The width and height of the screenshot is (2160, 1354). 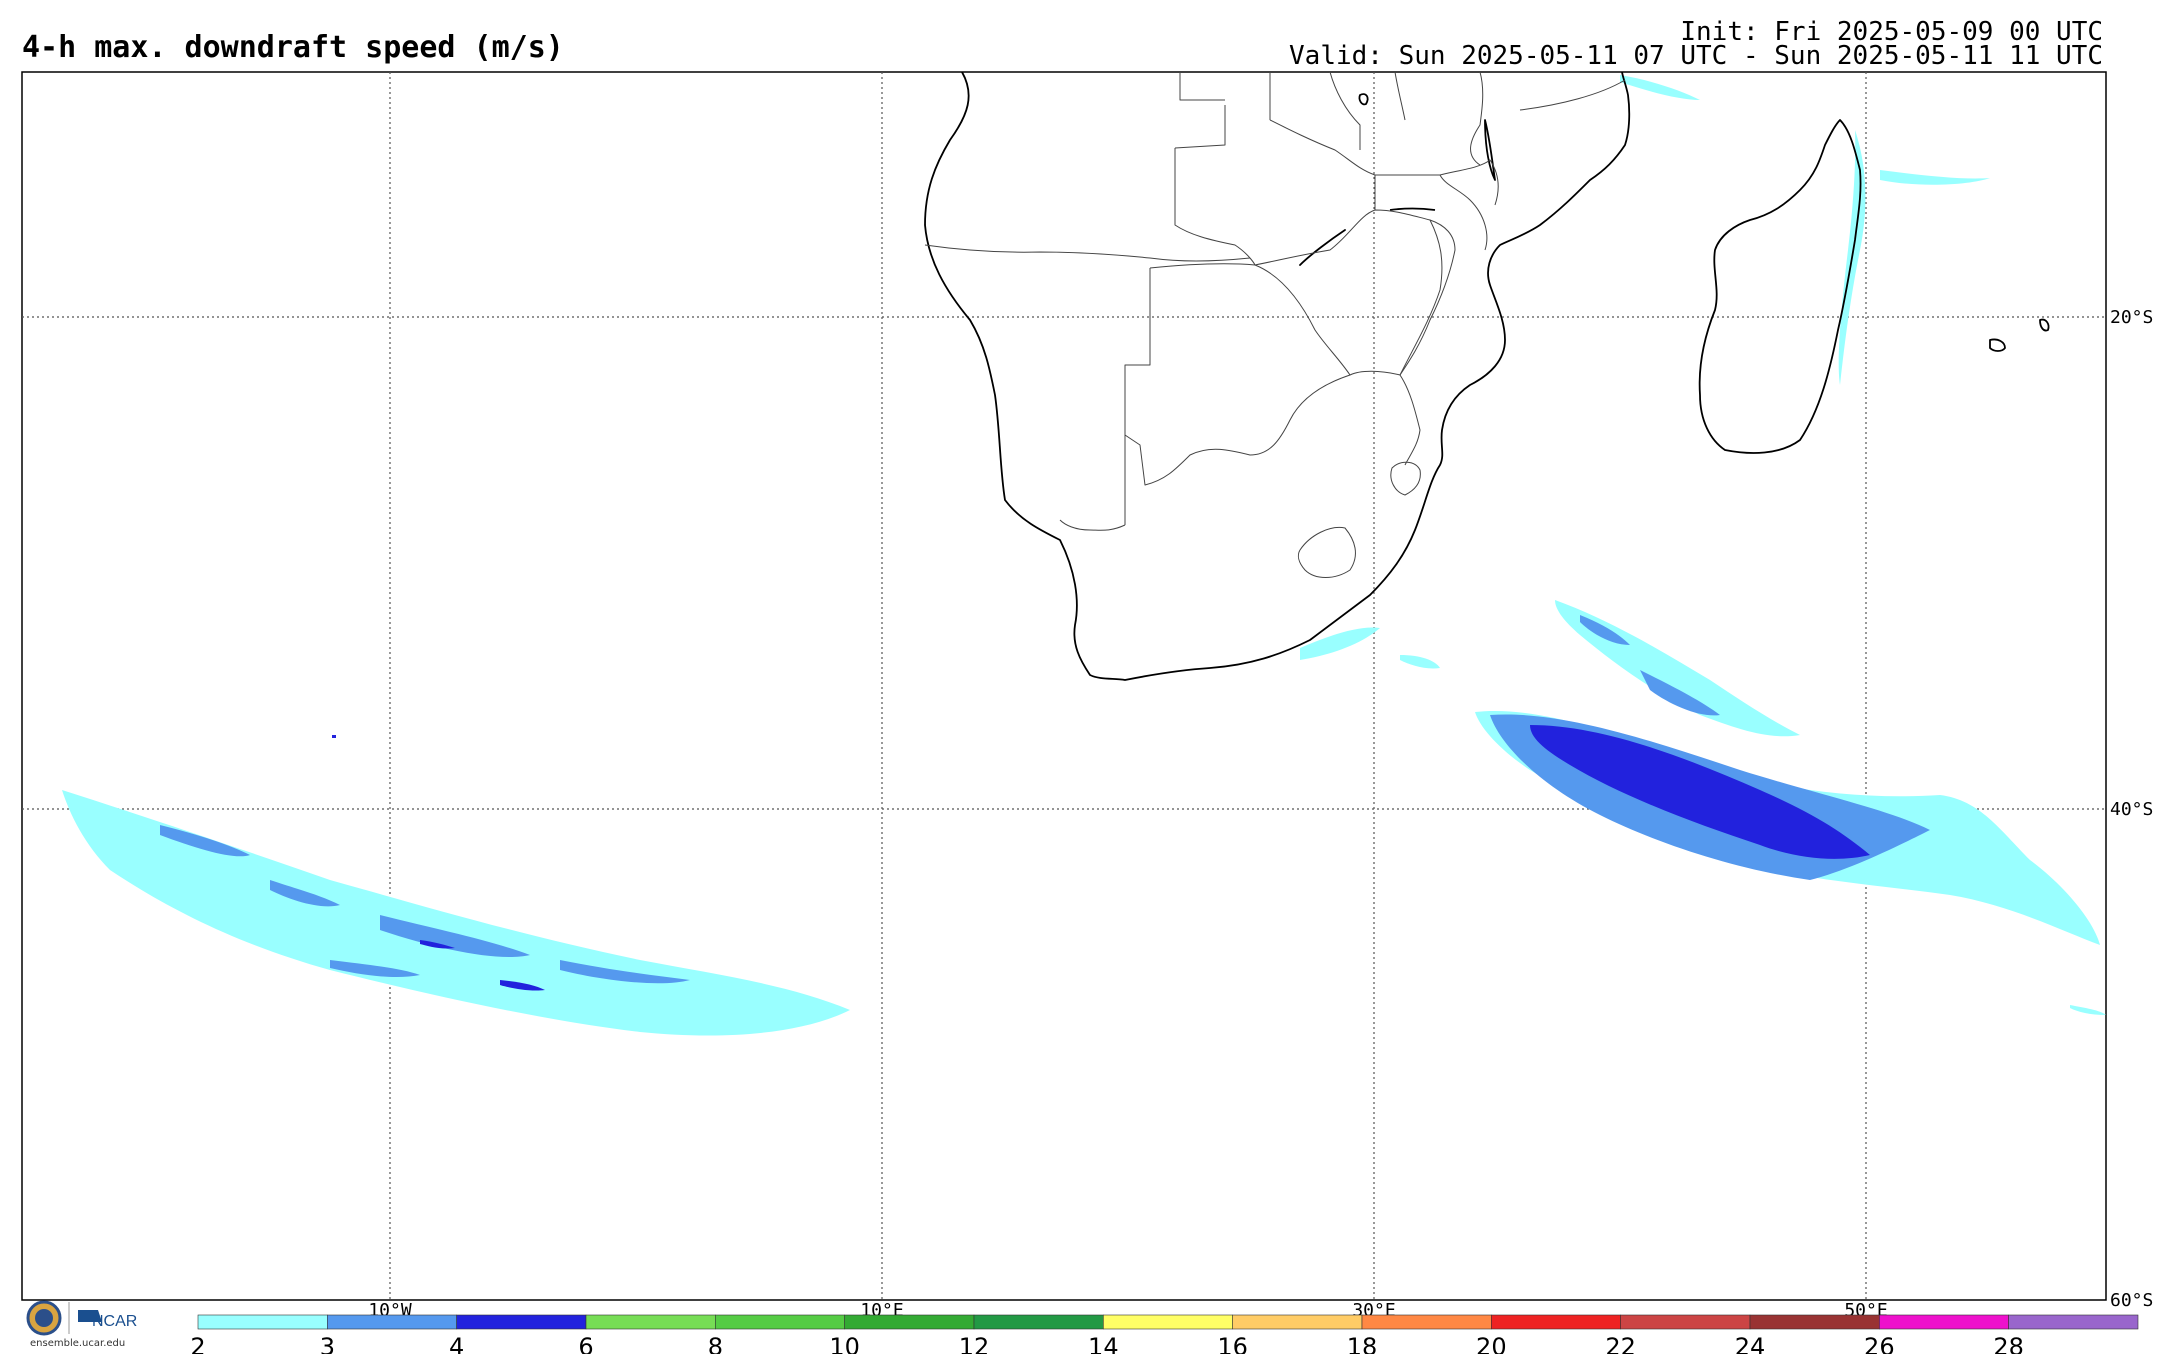 What do you see at coordinates (327, 1343) in the screenshot?
I see `colorbar-tick-label: 3` at bounding box center [327, 1343].